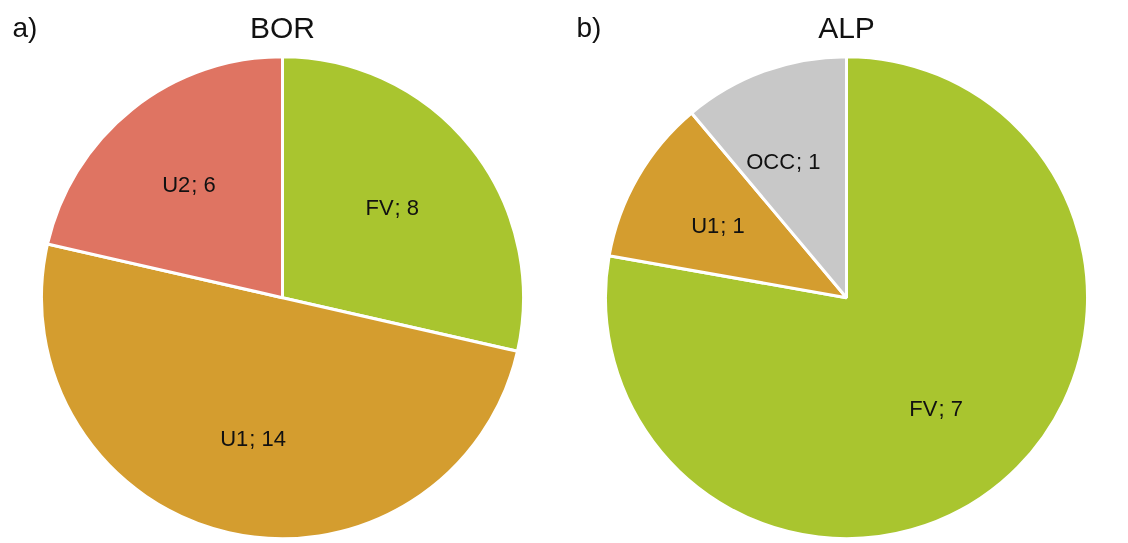 The width and height of the screenshot is (1128, 543). Describe the element at coordinates (950, 408) in the screenshot. I see `data-label: ; 7` at that location.